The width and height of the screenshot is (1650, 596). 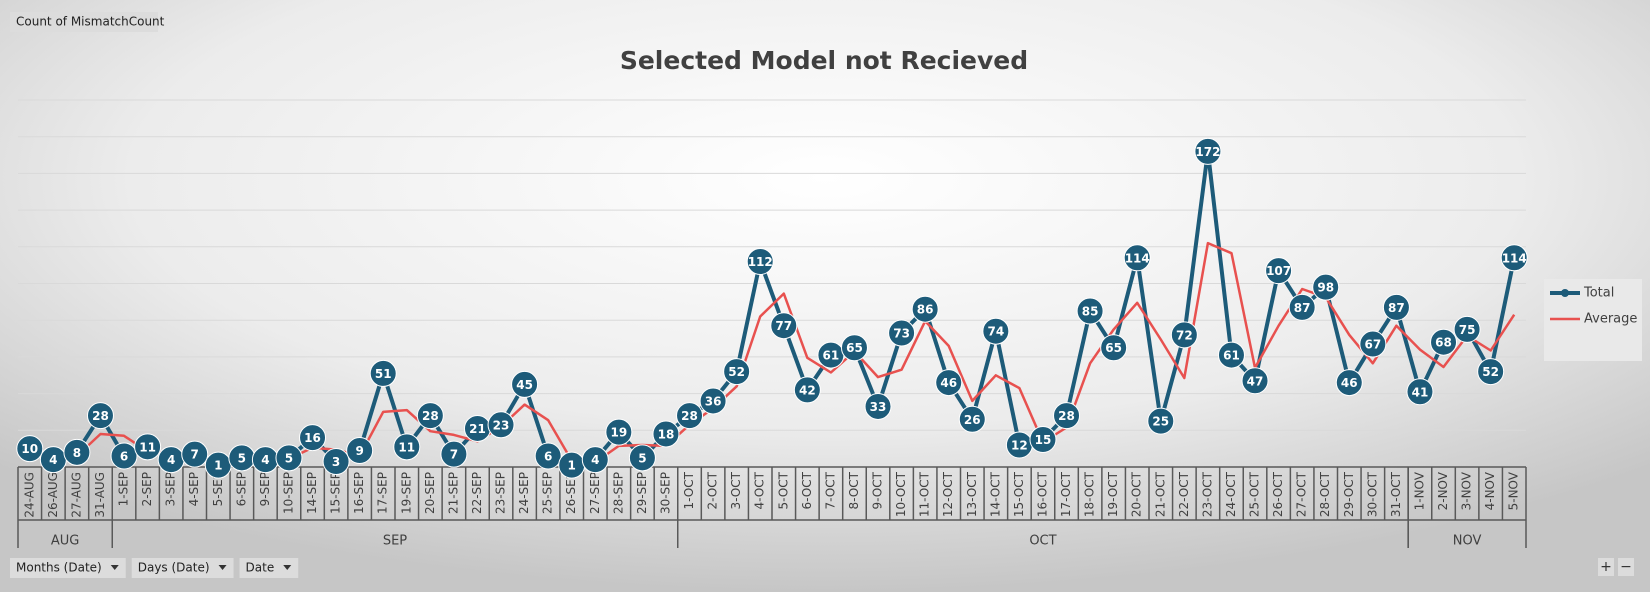 What do you see at coordinates (524, 493) in the screenshot?
I see `x-tick-label: 24-SEP` at bounding box center [524, 493].